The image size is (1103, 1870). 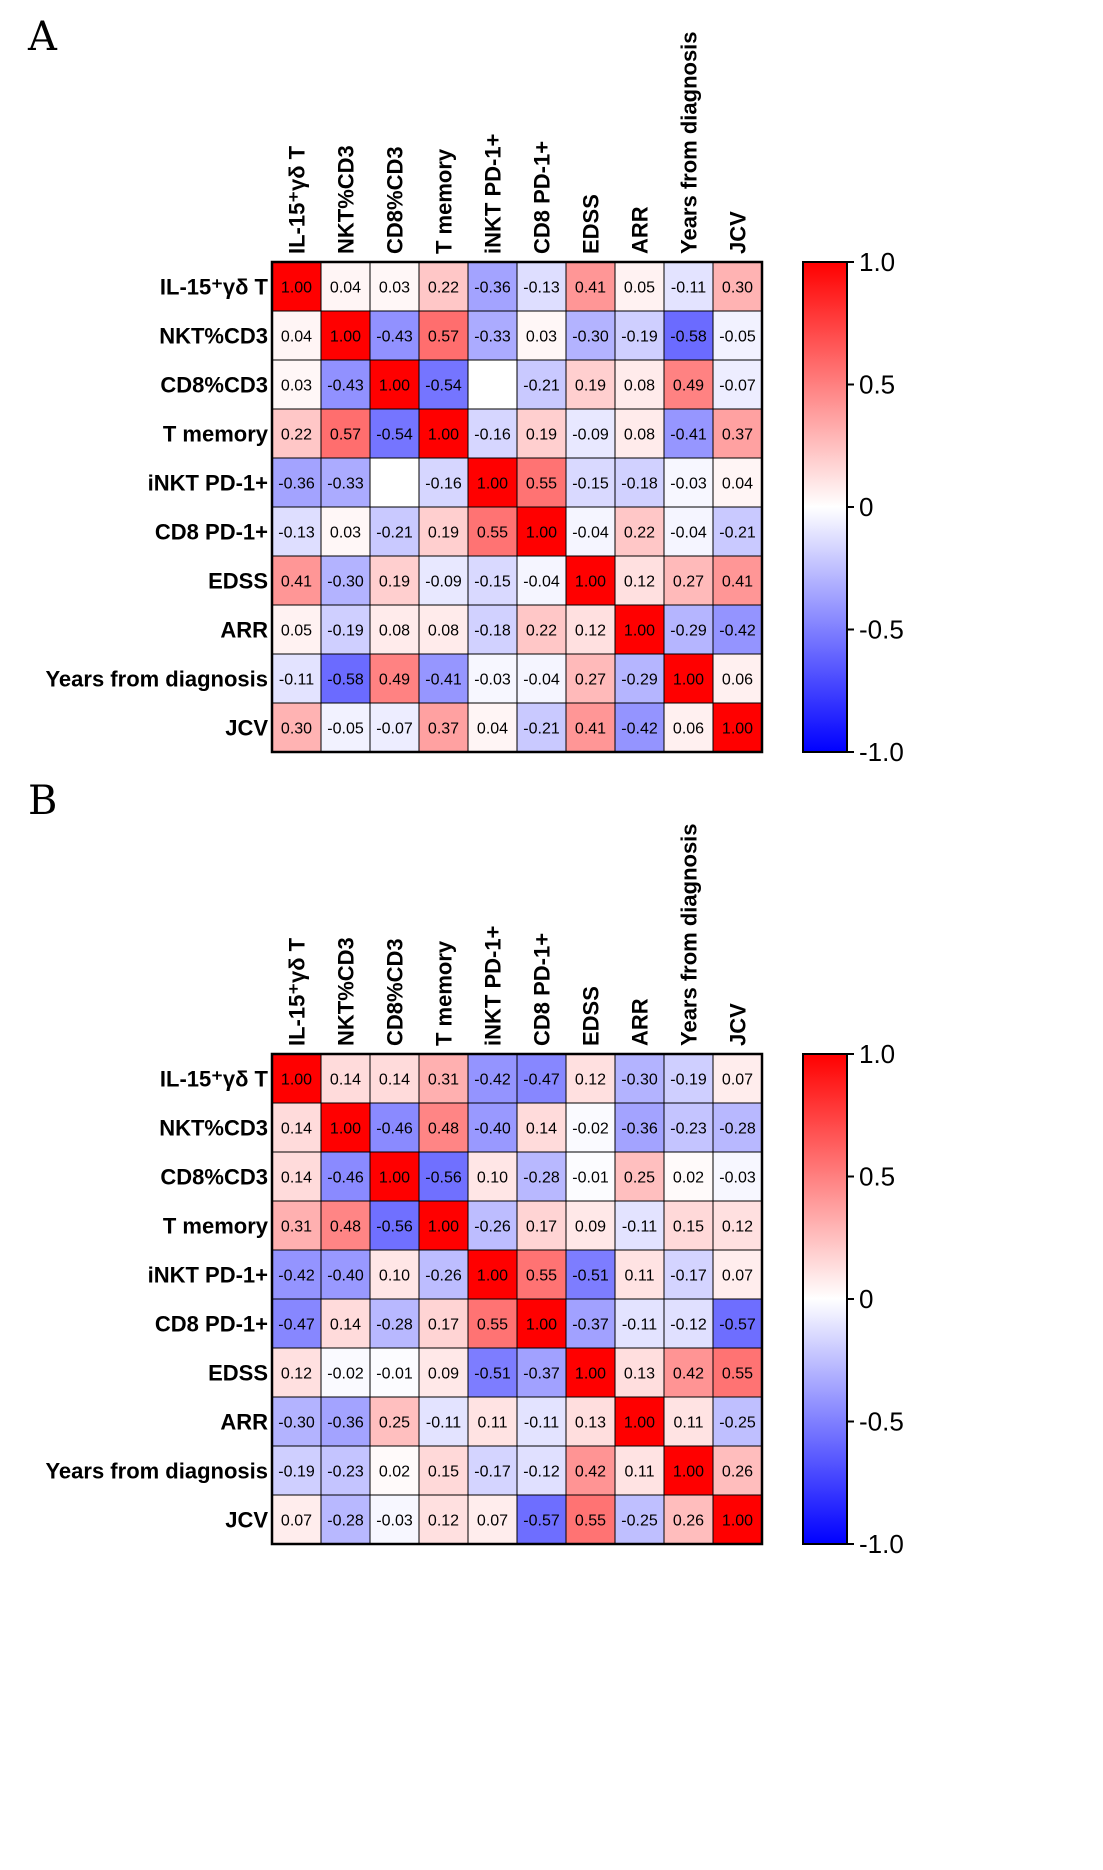 I want to click on colorbar-tick-label: -0.5, so click(x=881, y=630).